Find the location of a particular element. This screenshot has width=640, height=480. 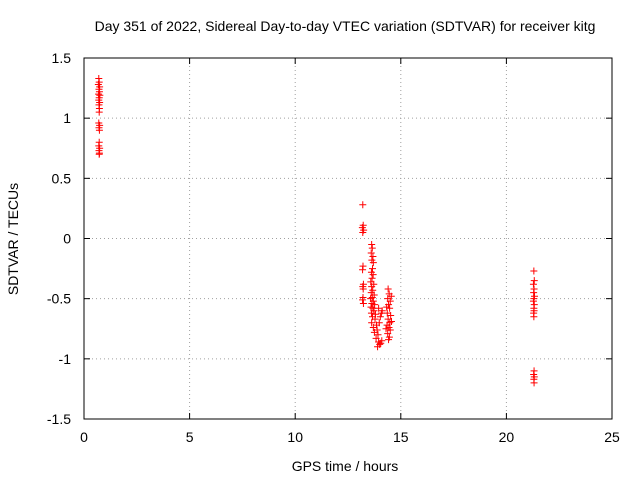

x-tick-label: 10 is located at coordinates (295, 437).